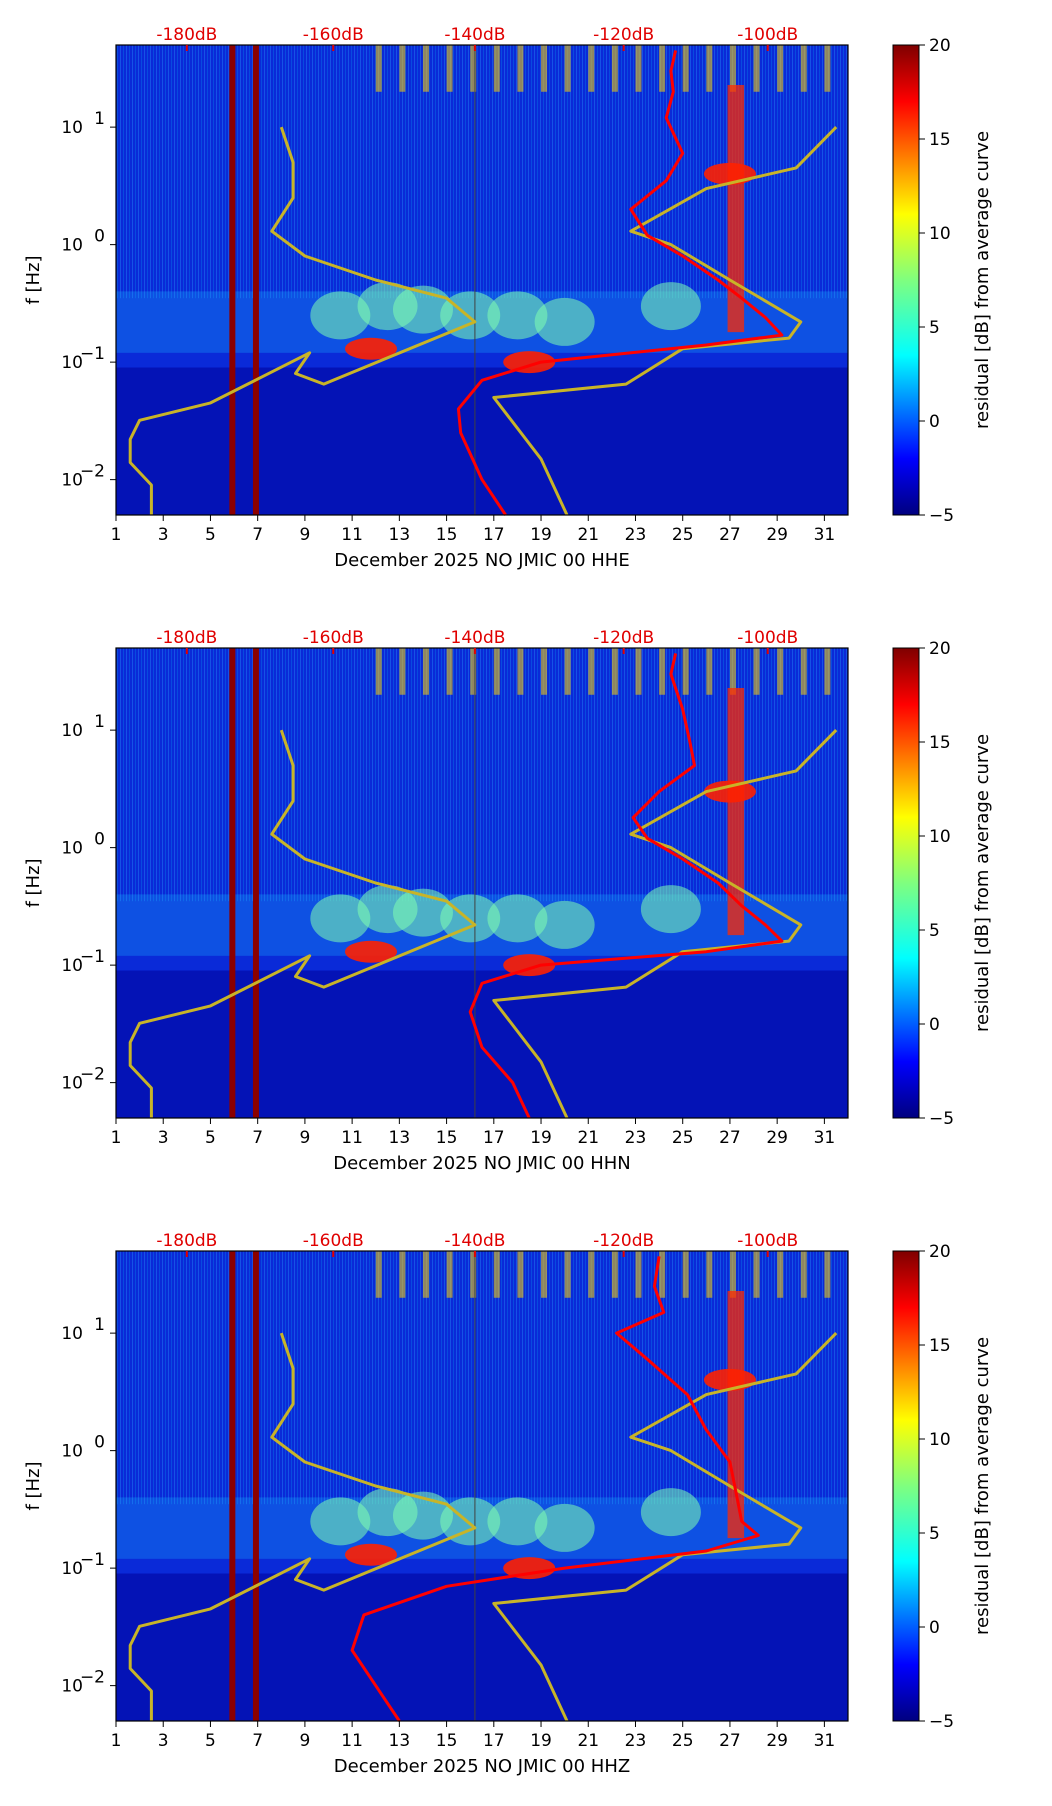 Image resolution: width=1052 pixels, height=1806 pixels. I want to click on x-axis-label: December 2025 NO JMIC 00 HHN, so click(482, 1163).